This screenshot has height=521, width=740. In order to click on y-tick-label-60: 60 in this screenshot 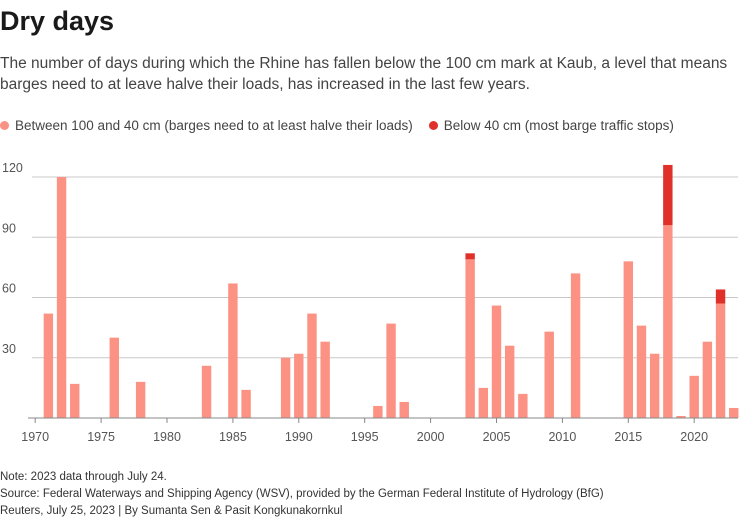, I will do `click(9, 289)`.